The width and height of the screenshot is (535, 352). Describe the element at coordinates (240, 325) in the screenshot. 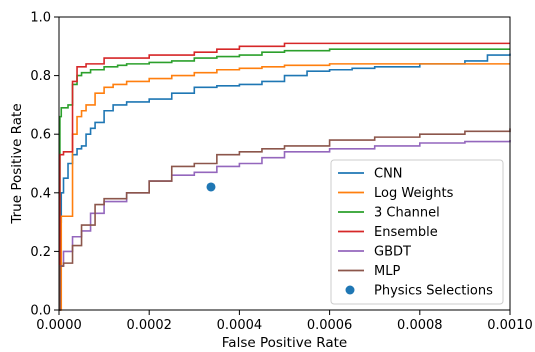

I see `x-tick-label: 0.0004` at that location.